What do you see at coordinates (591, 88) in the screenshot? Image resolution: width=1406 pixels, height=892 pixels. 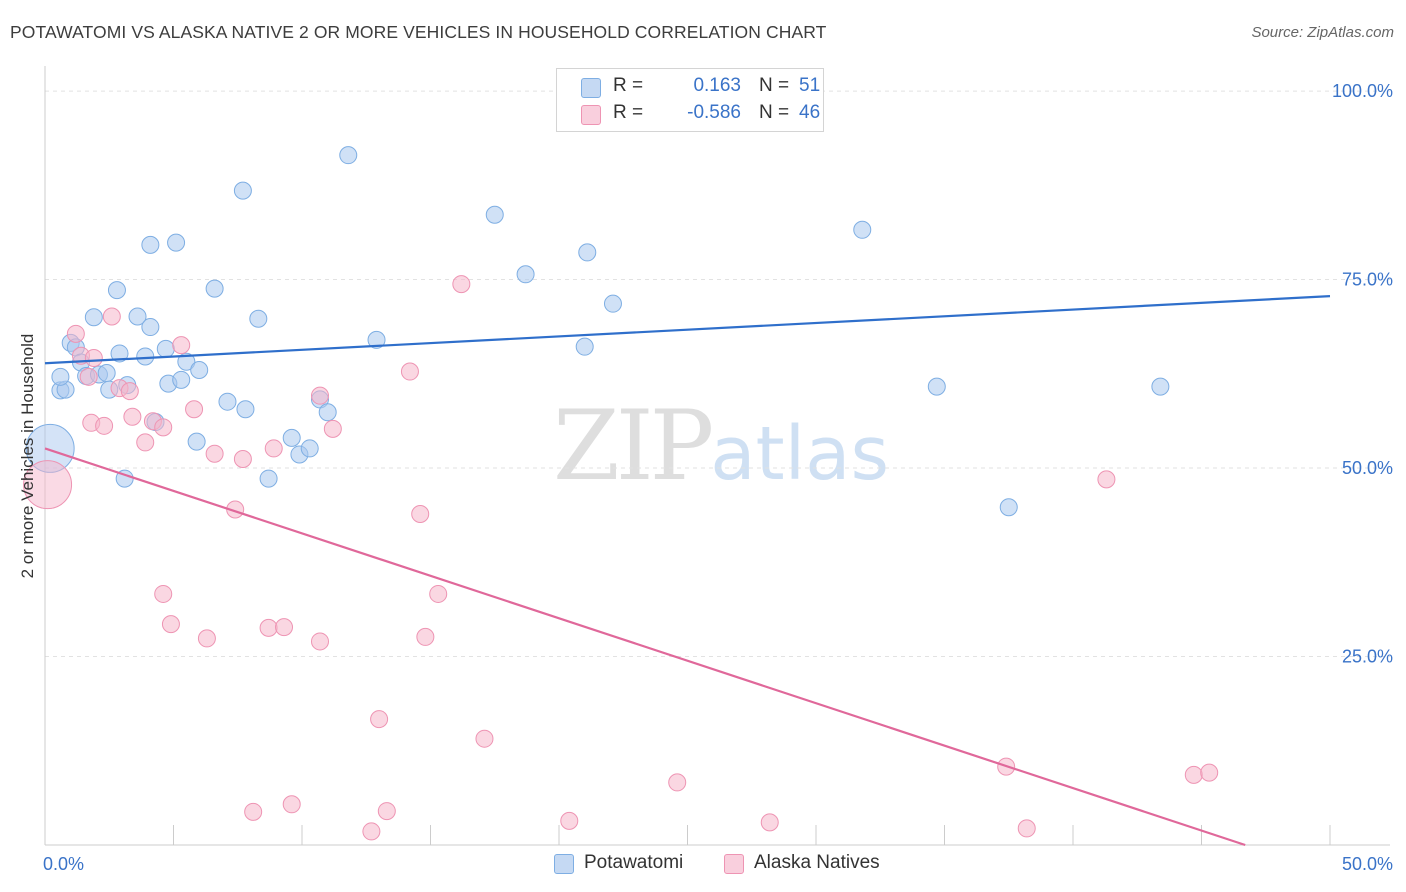 I see `legend-swatch-potawatomi` at bounding box center [591, 88].